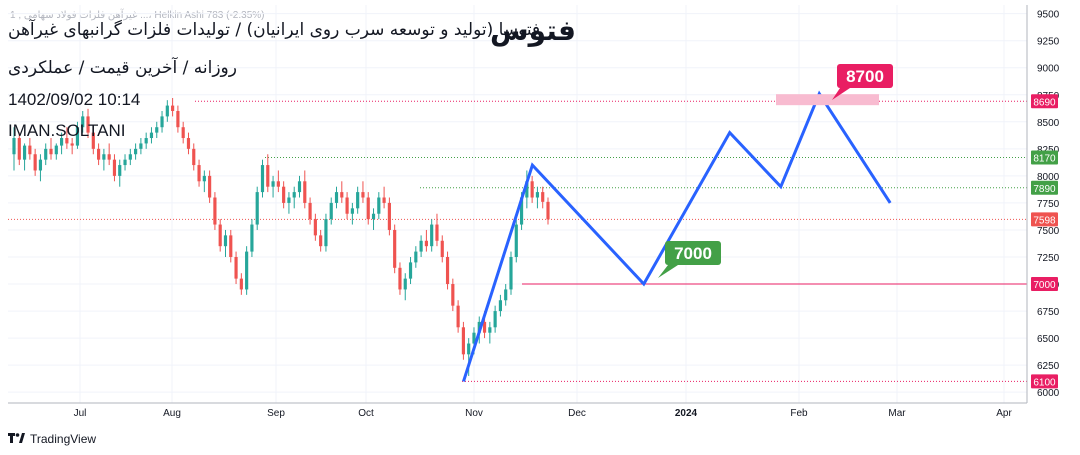 The width and height of the screenshot is (1080, 455). I want to click on tradingview-branding: TradingView, so click(52, 438).